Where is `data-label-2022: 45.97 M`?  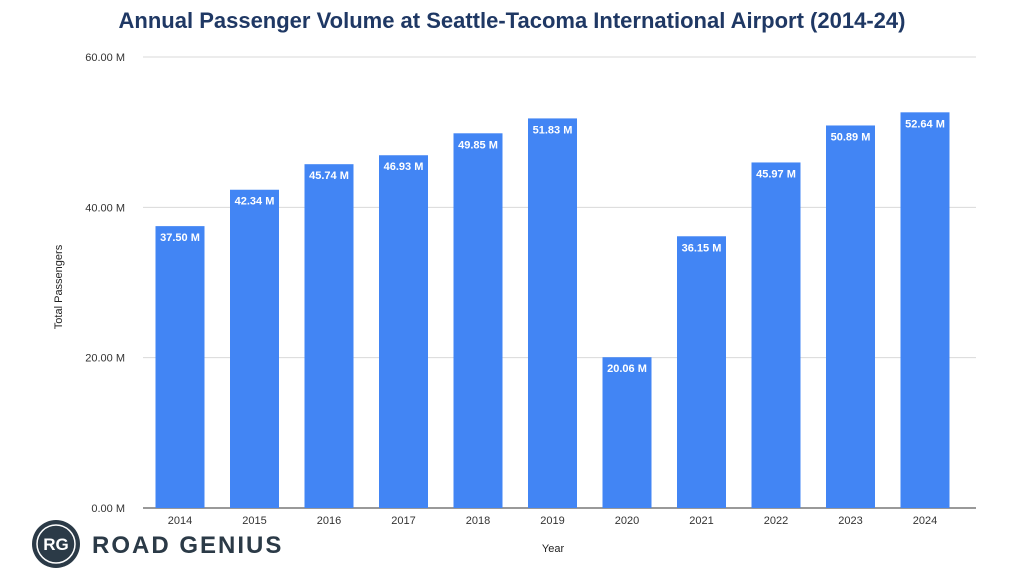 data-label-2022: 45.97 M is located at coordinates (776, 174).